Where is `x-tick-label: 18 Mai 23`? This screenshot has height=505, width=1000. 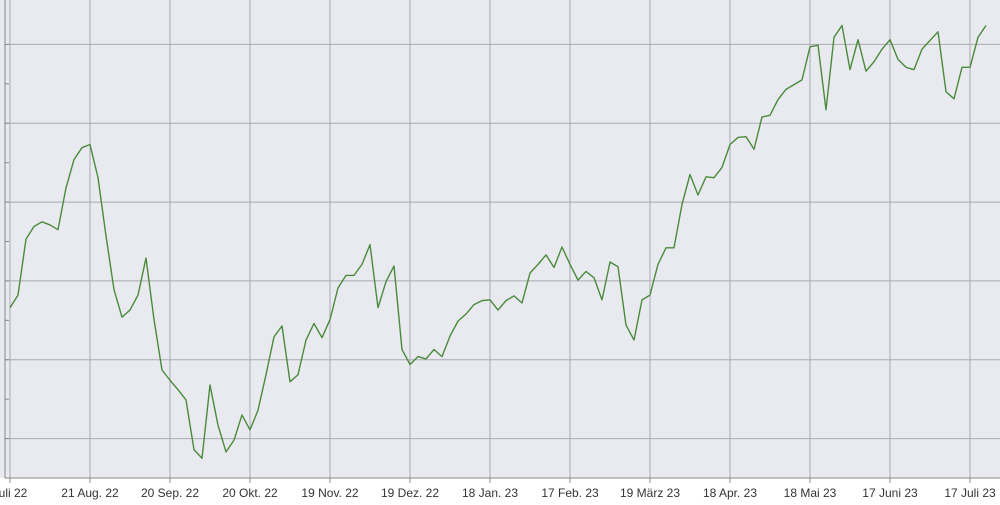
x-tick-label: 18 Mai 23 is located at coordinates (810, 493).